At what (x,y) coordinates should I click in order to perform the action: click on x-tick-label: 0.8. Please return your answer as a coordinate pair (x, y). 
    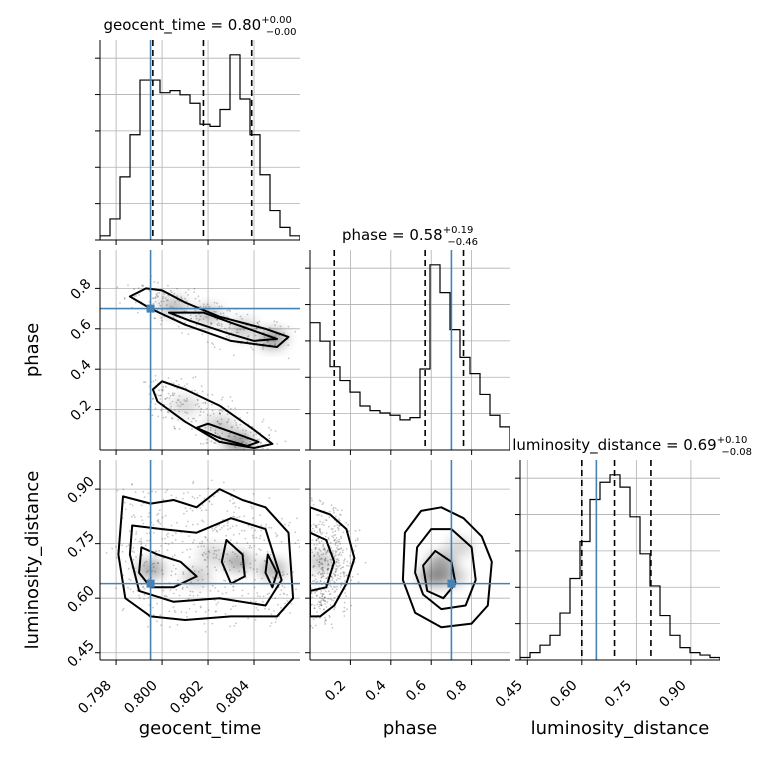
    Looking at the image, I should click on (456, 691).